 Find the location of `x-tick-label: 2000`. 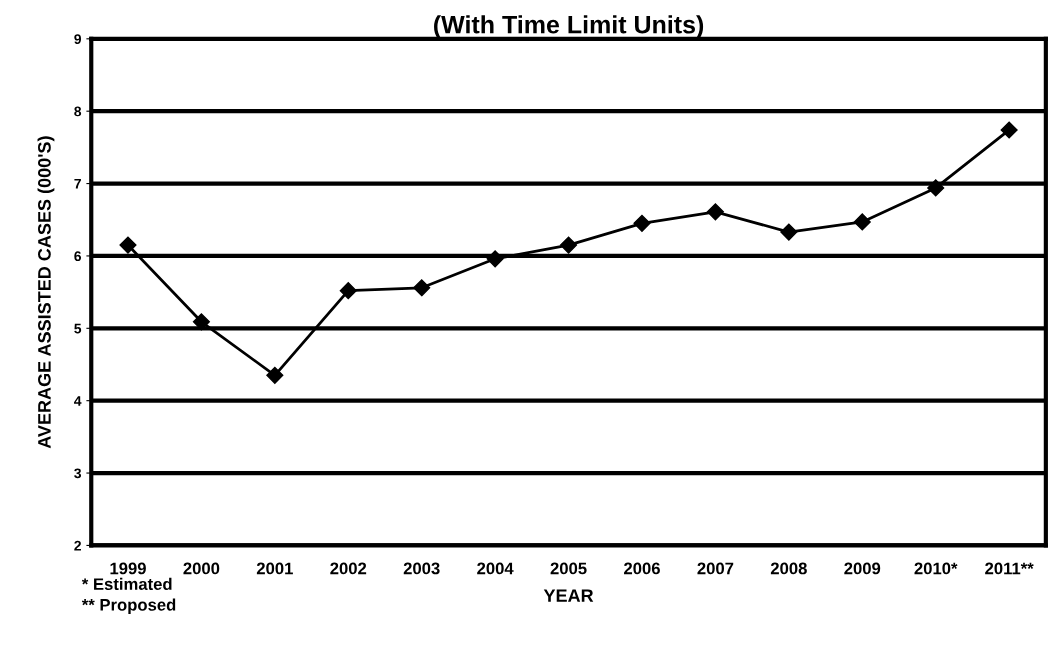

x-tick-label: 2000 is located at coordinates (201, 568).